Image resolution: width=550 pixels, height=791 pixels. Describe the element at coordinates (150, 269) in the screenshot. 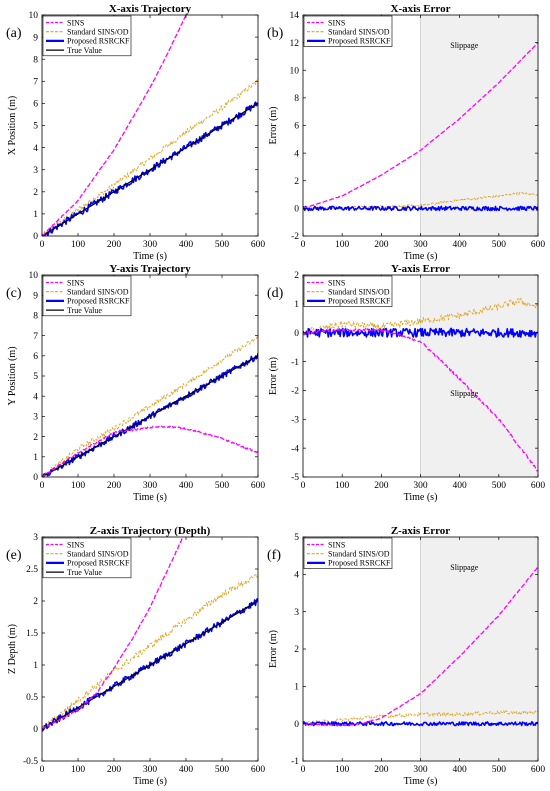

I see `subplot-title: Y-axis Trajectory` at that location.